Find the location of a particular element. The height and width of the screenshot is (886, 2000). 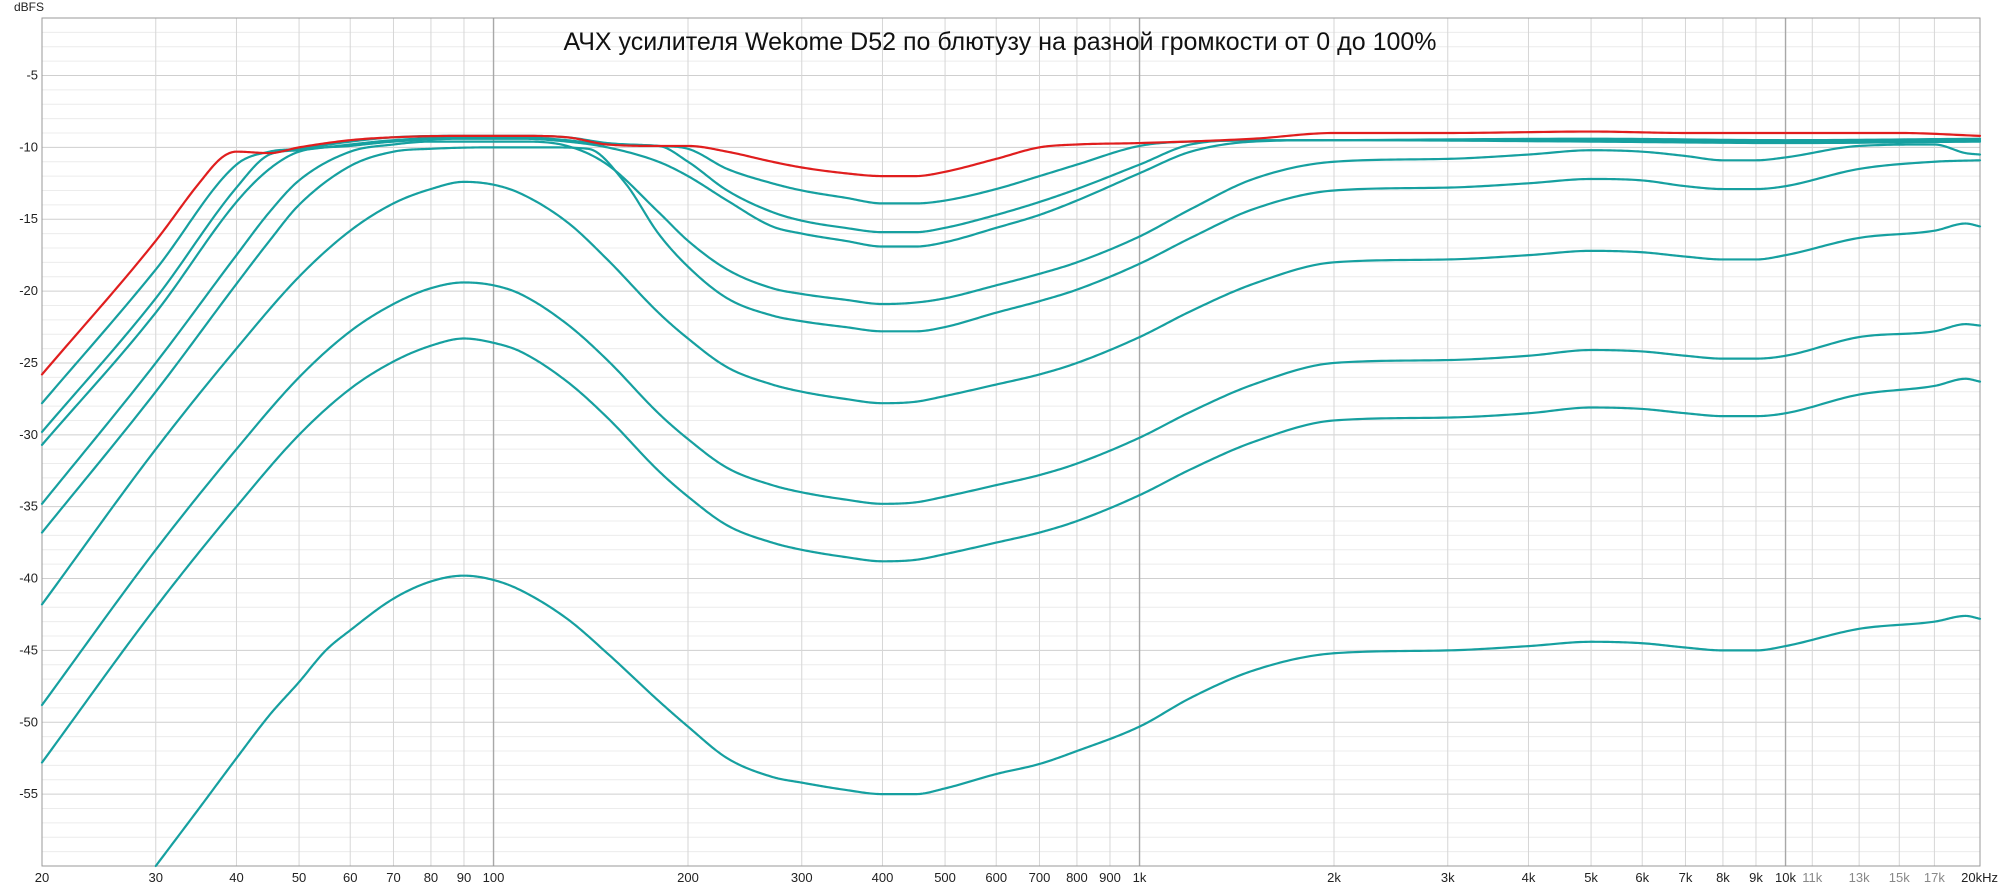

x-tick-label: 13k is located at coordinates (1859, 877).